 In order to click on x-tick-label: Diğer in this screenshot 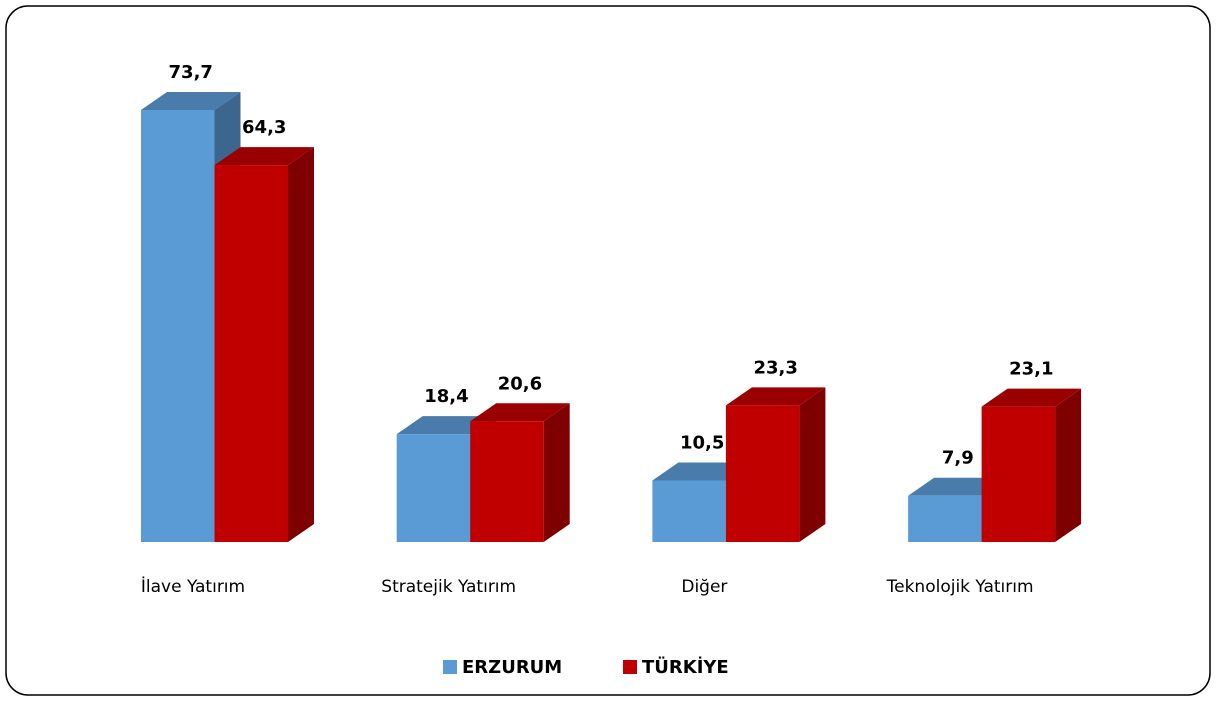, I will do `click(704, 587)`.